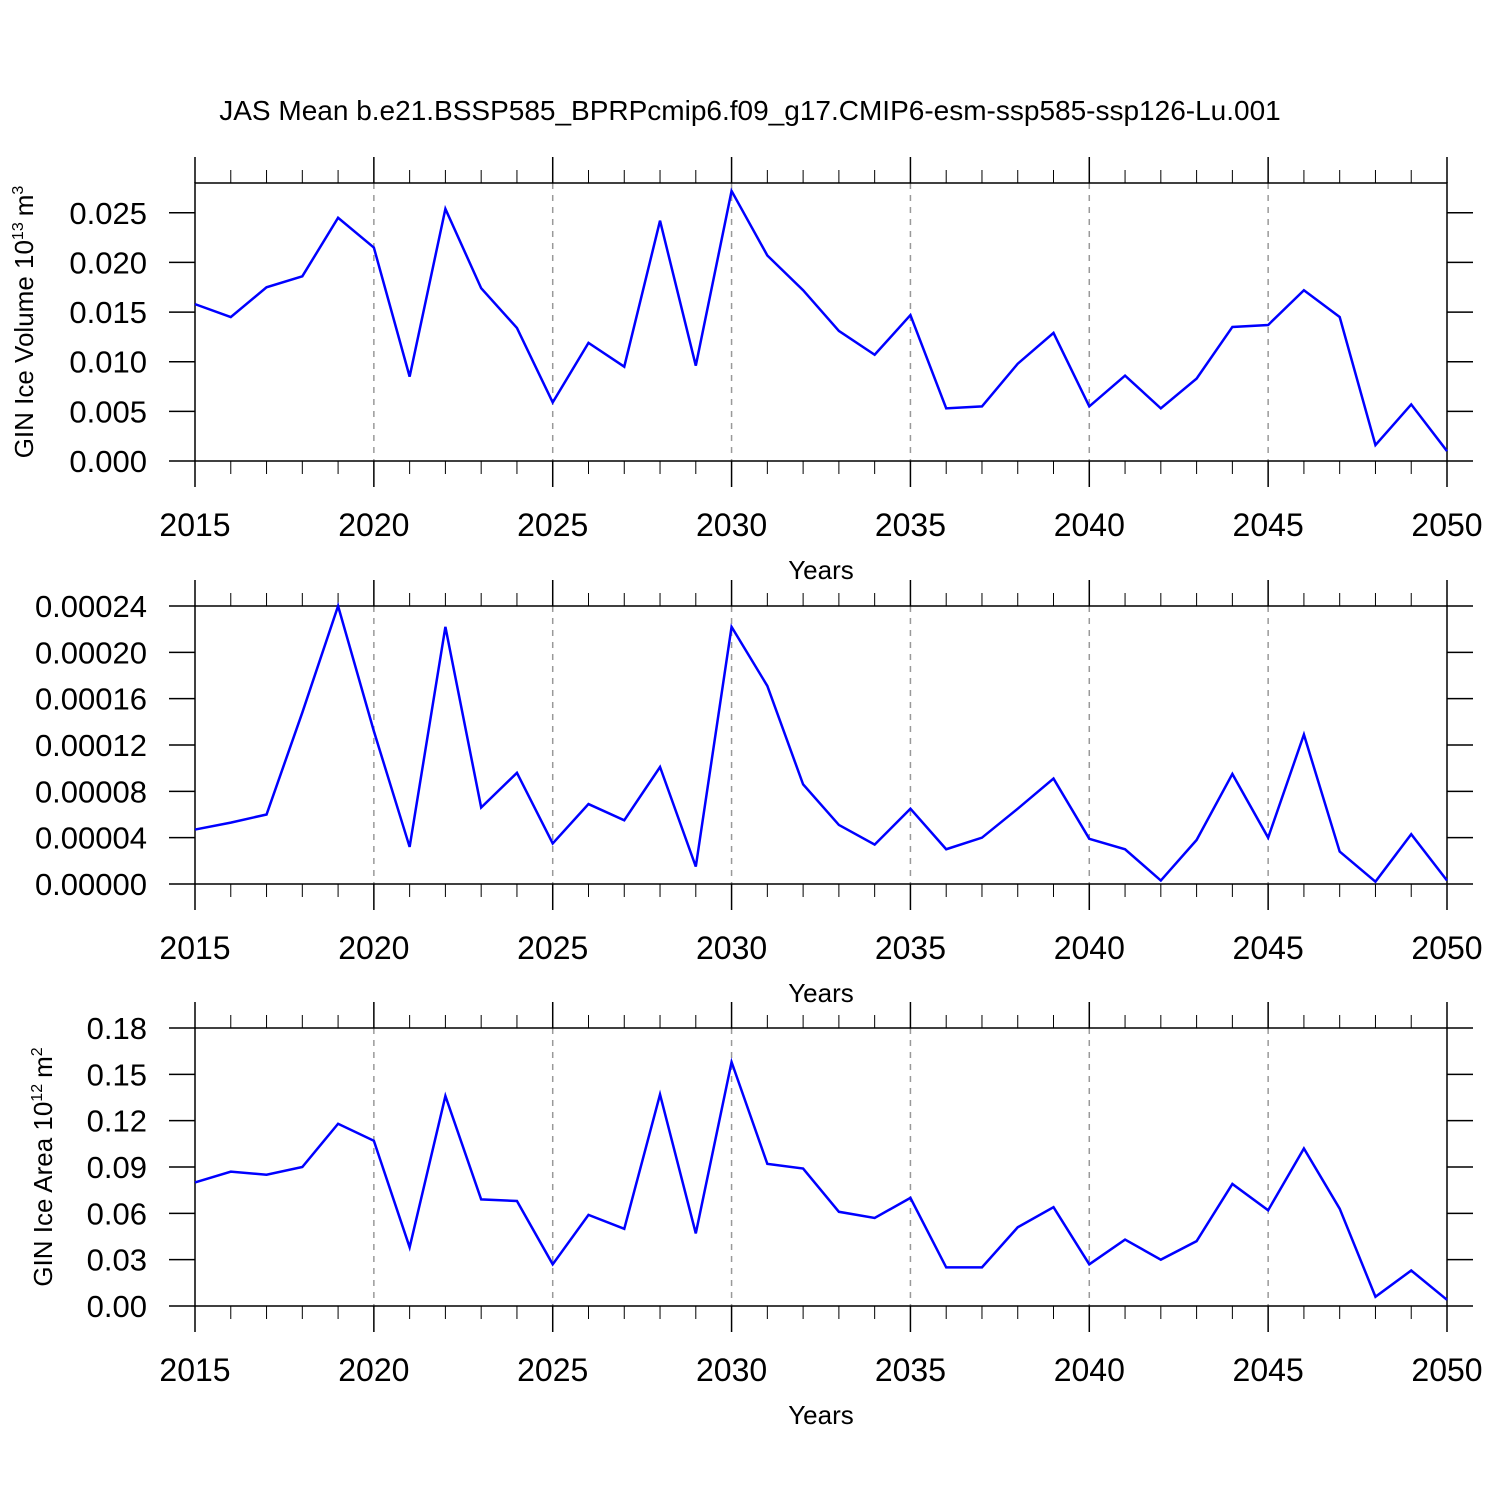  Describe the element at coordinates (37, 1093) in the screenshot. I see `y-label-exponent: 12` at that location.